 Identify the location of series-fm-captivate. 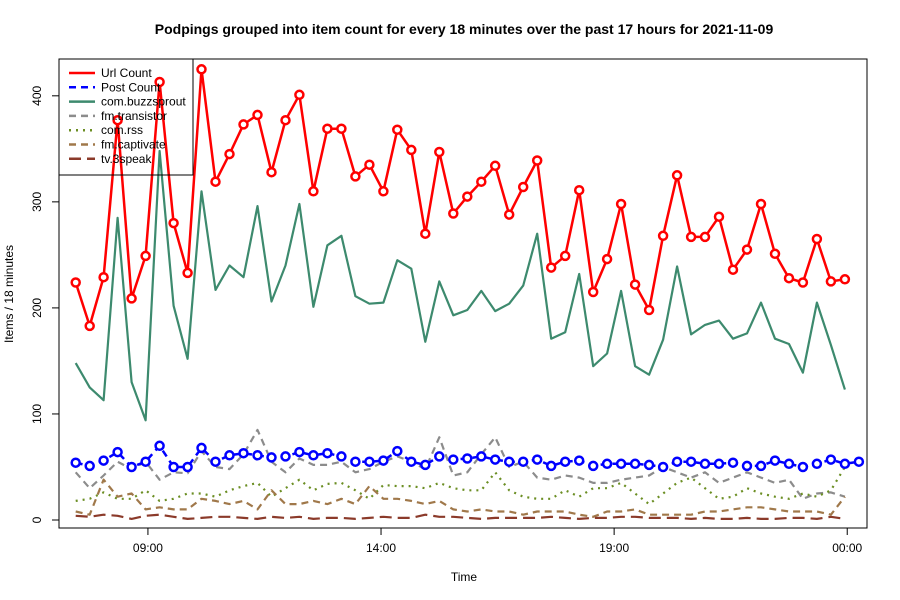
(460, 498).